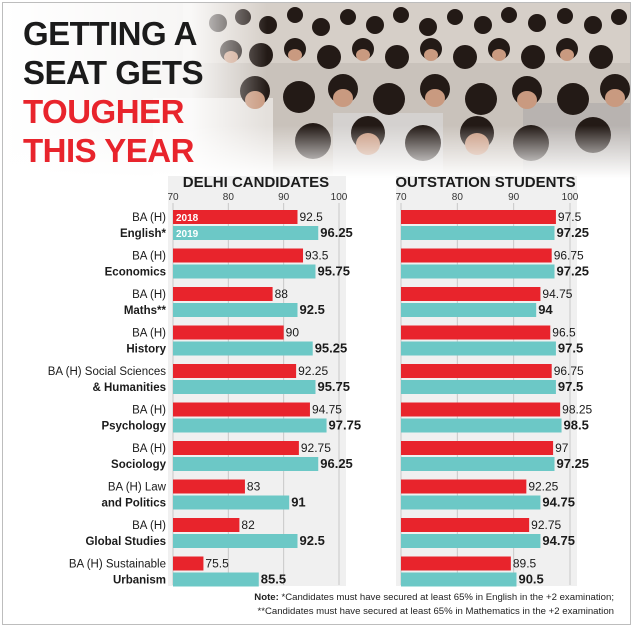 Image resolution: width=635 pixels, height=629 pixels. Describe the element at coordinates (248, 525) in the screenshot. I see `data-label: 82` at that location.